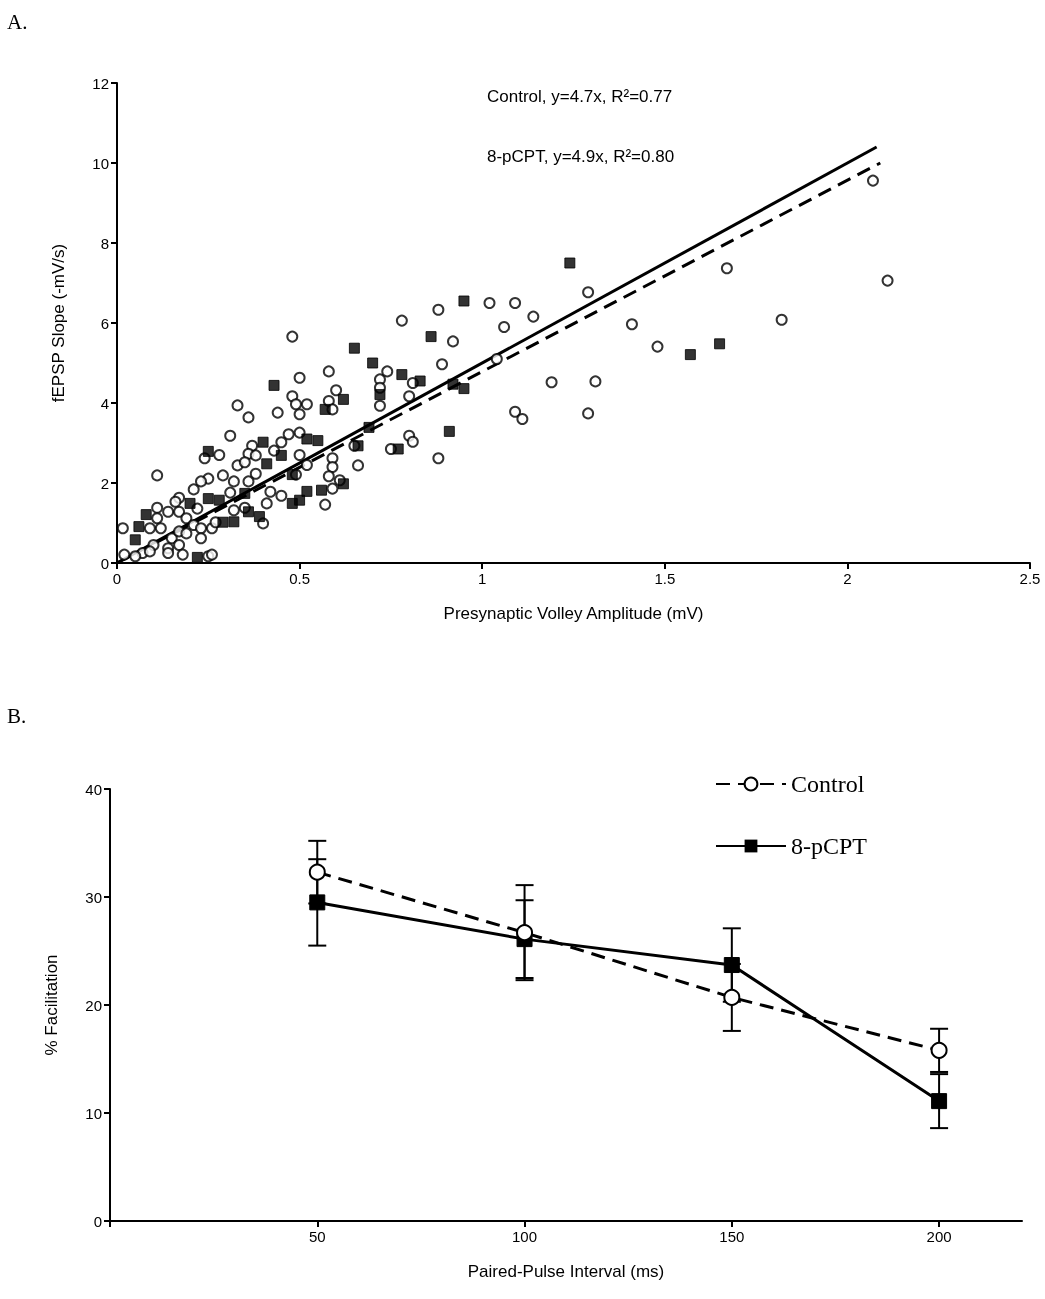  I want to click on y-tick-label: 6, so click(104, 323).